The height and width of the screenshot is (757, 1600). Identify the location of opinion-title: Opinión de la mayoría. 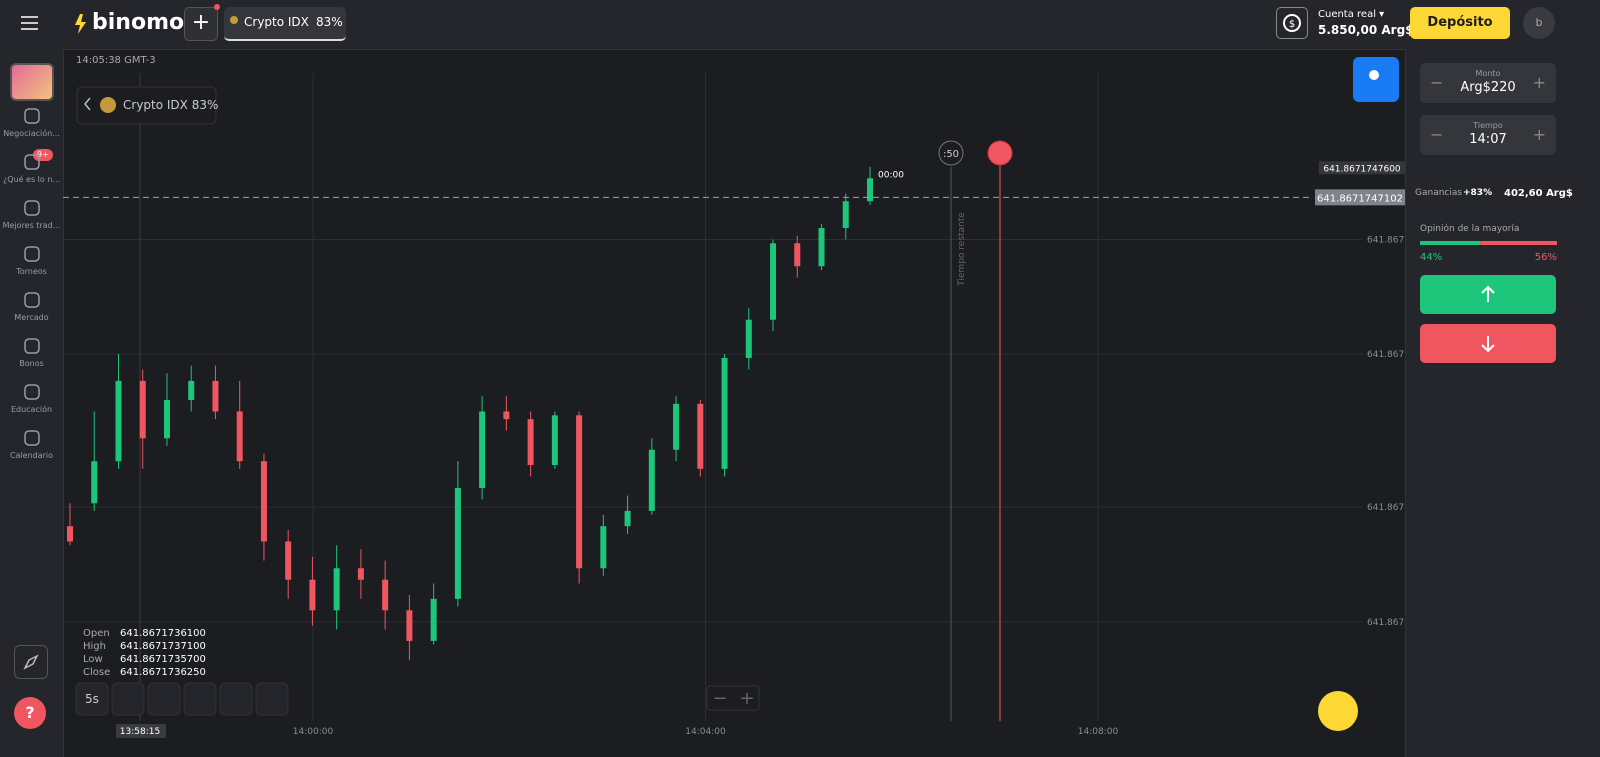
(1470, 229).